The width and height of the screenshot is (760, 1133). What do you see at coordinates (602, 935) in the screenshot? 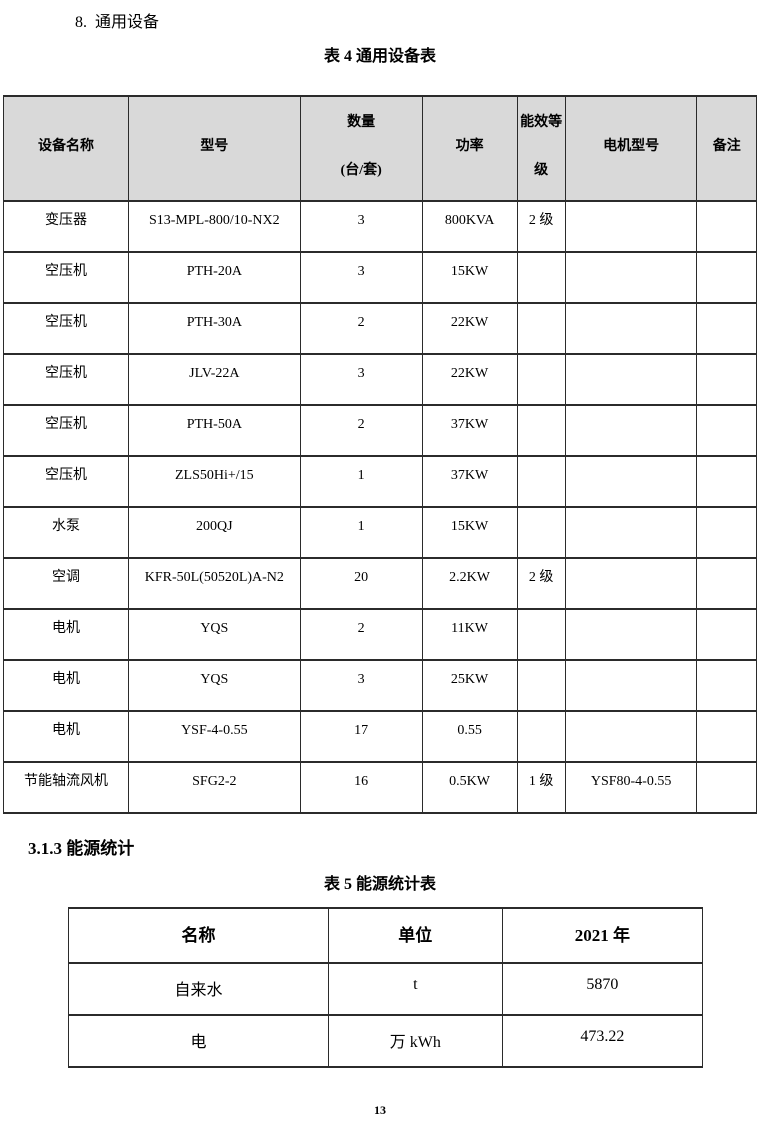
I see `header-cell: 2021 年` at bounding box center [602, 935].